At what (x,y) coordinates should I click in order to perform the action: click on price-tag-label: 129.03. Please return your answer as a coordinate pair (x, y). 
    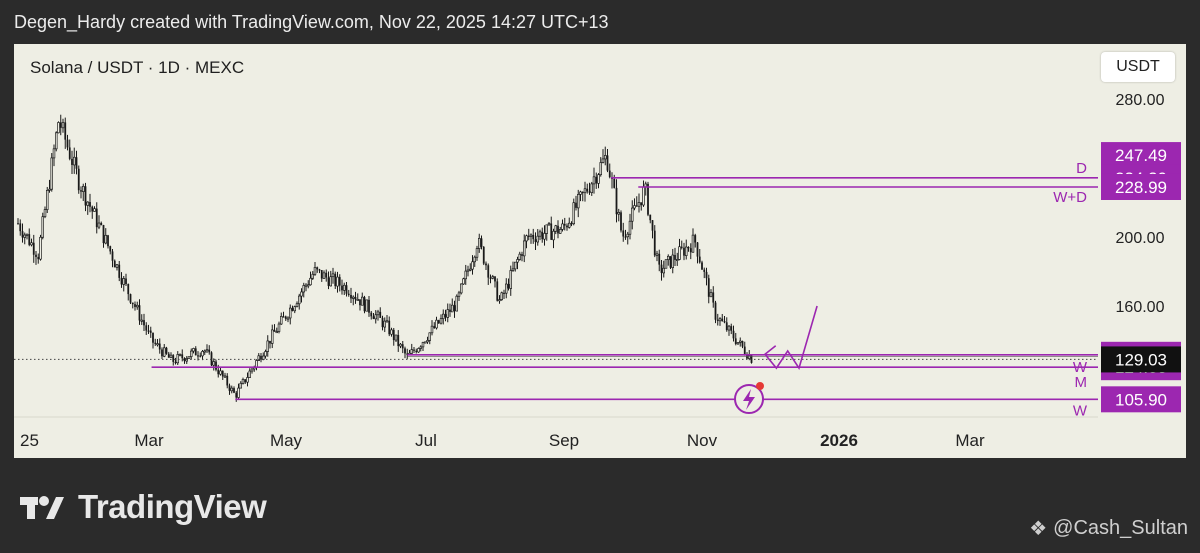
    Looking at the image, I should click on (1141, 359).